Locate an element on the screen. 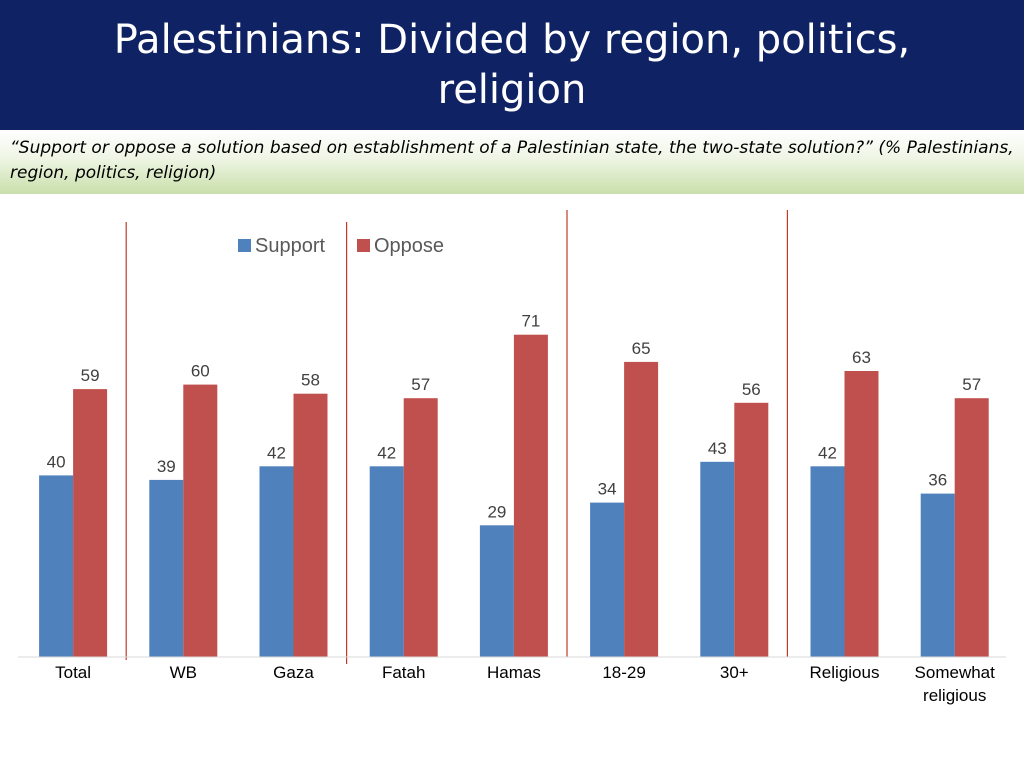 The height and width of the screenshot is (768, 1024). legend-label: Oppose is located at coordinates (409, 246).